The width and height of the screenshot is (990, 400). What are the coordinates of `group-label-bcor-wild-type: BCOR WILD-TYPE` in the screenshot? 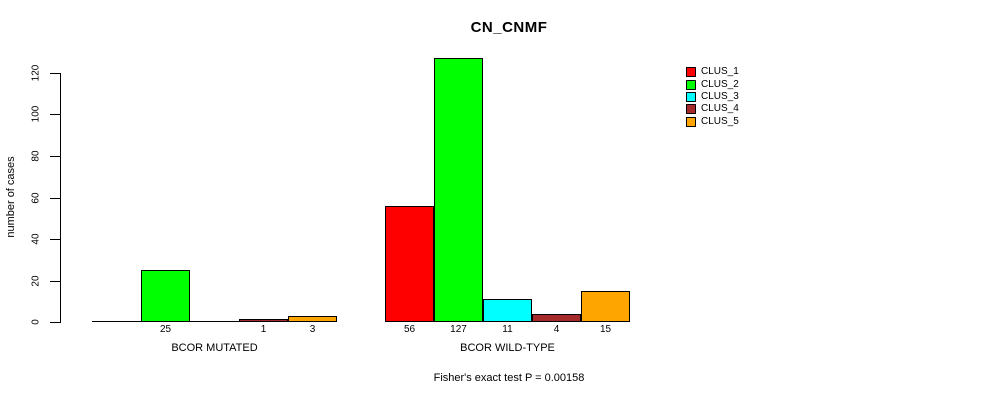 It's located at (507, 348).